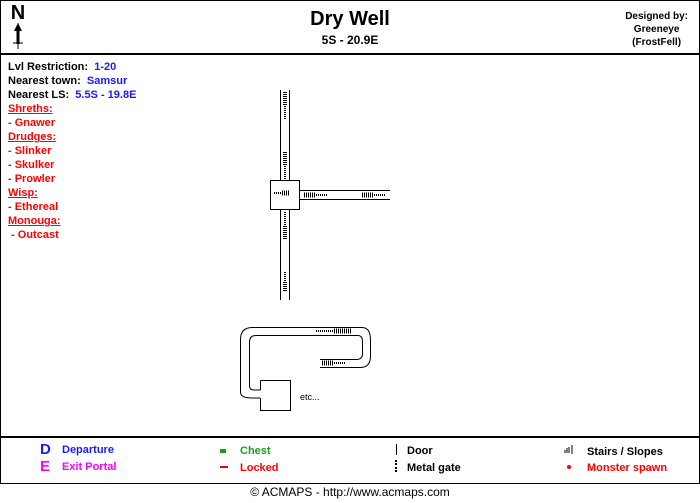 The width and height of the screenshot is (700, 503). I want to click on legend-metal-gate: Metal gate, so click(434, 468).